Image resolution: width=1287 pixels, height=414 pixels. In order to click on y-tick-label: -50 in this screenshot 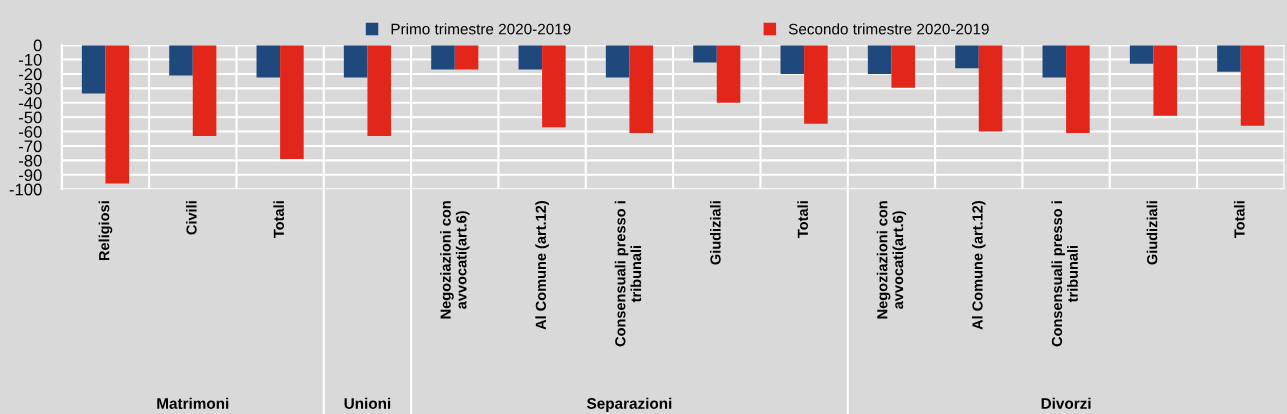, I will do `click(30, 117)`.